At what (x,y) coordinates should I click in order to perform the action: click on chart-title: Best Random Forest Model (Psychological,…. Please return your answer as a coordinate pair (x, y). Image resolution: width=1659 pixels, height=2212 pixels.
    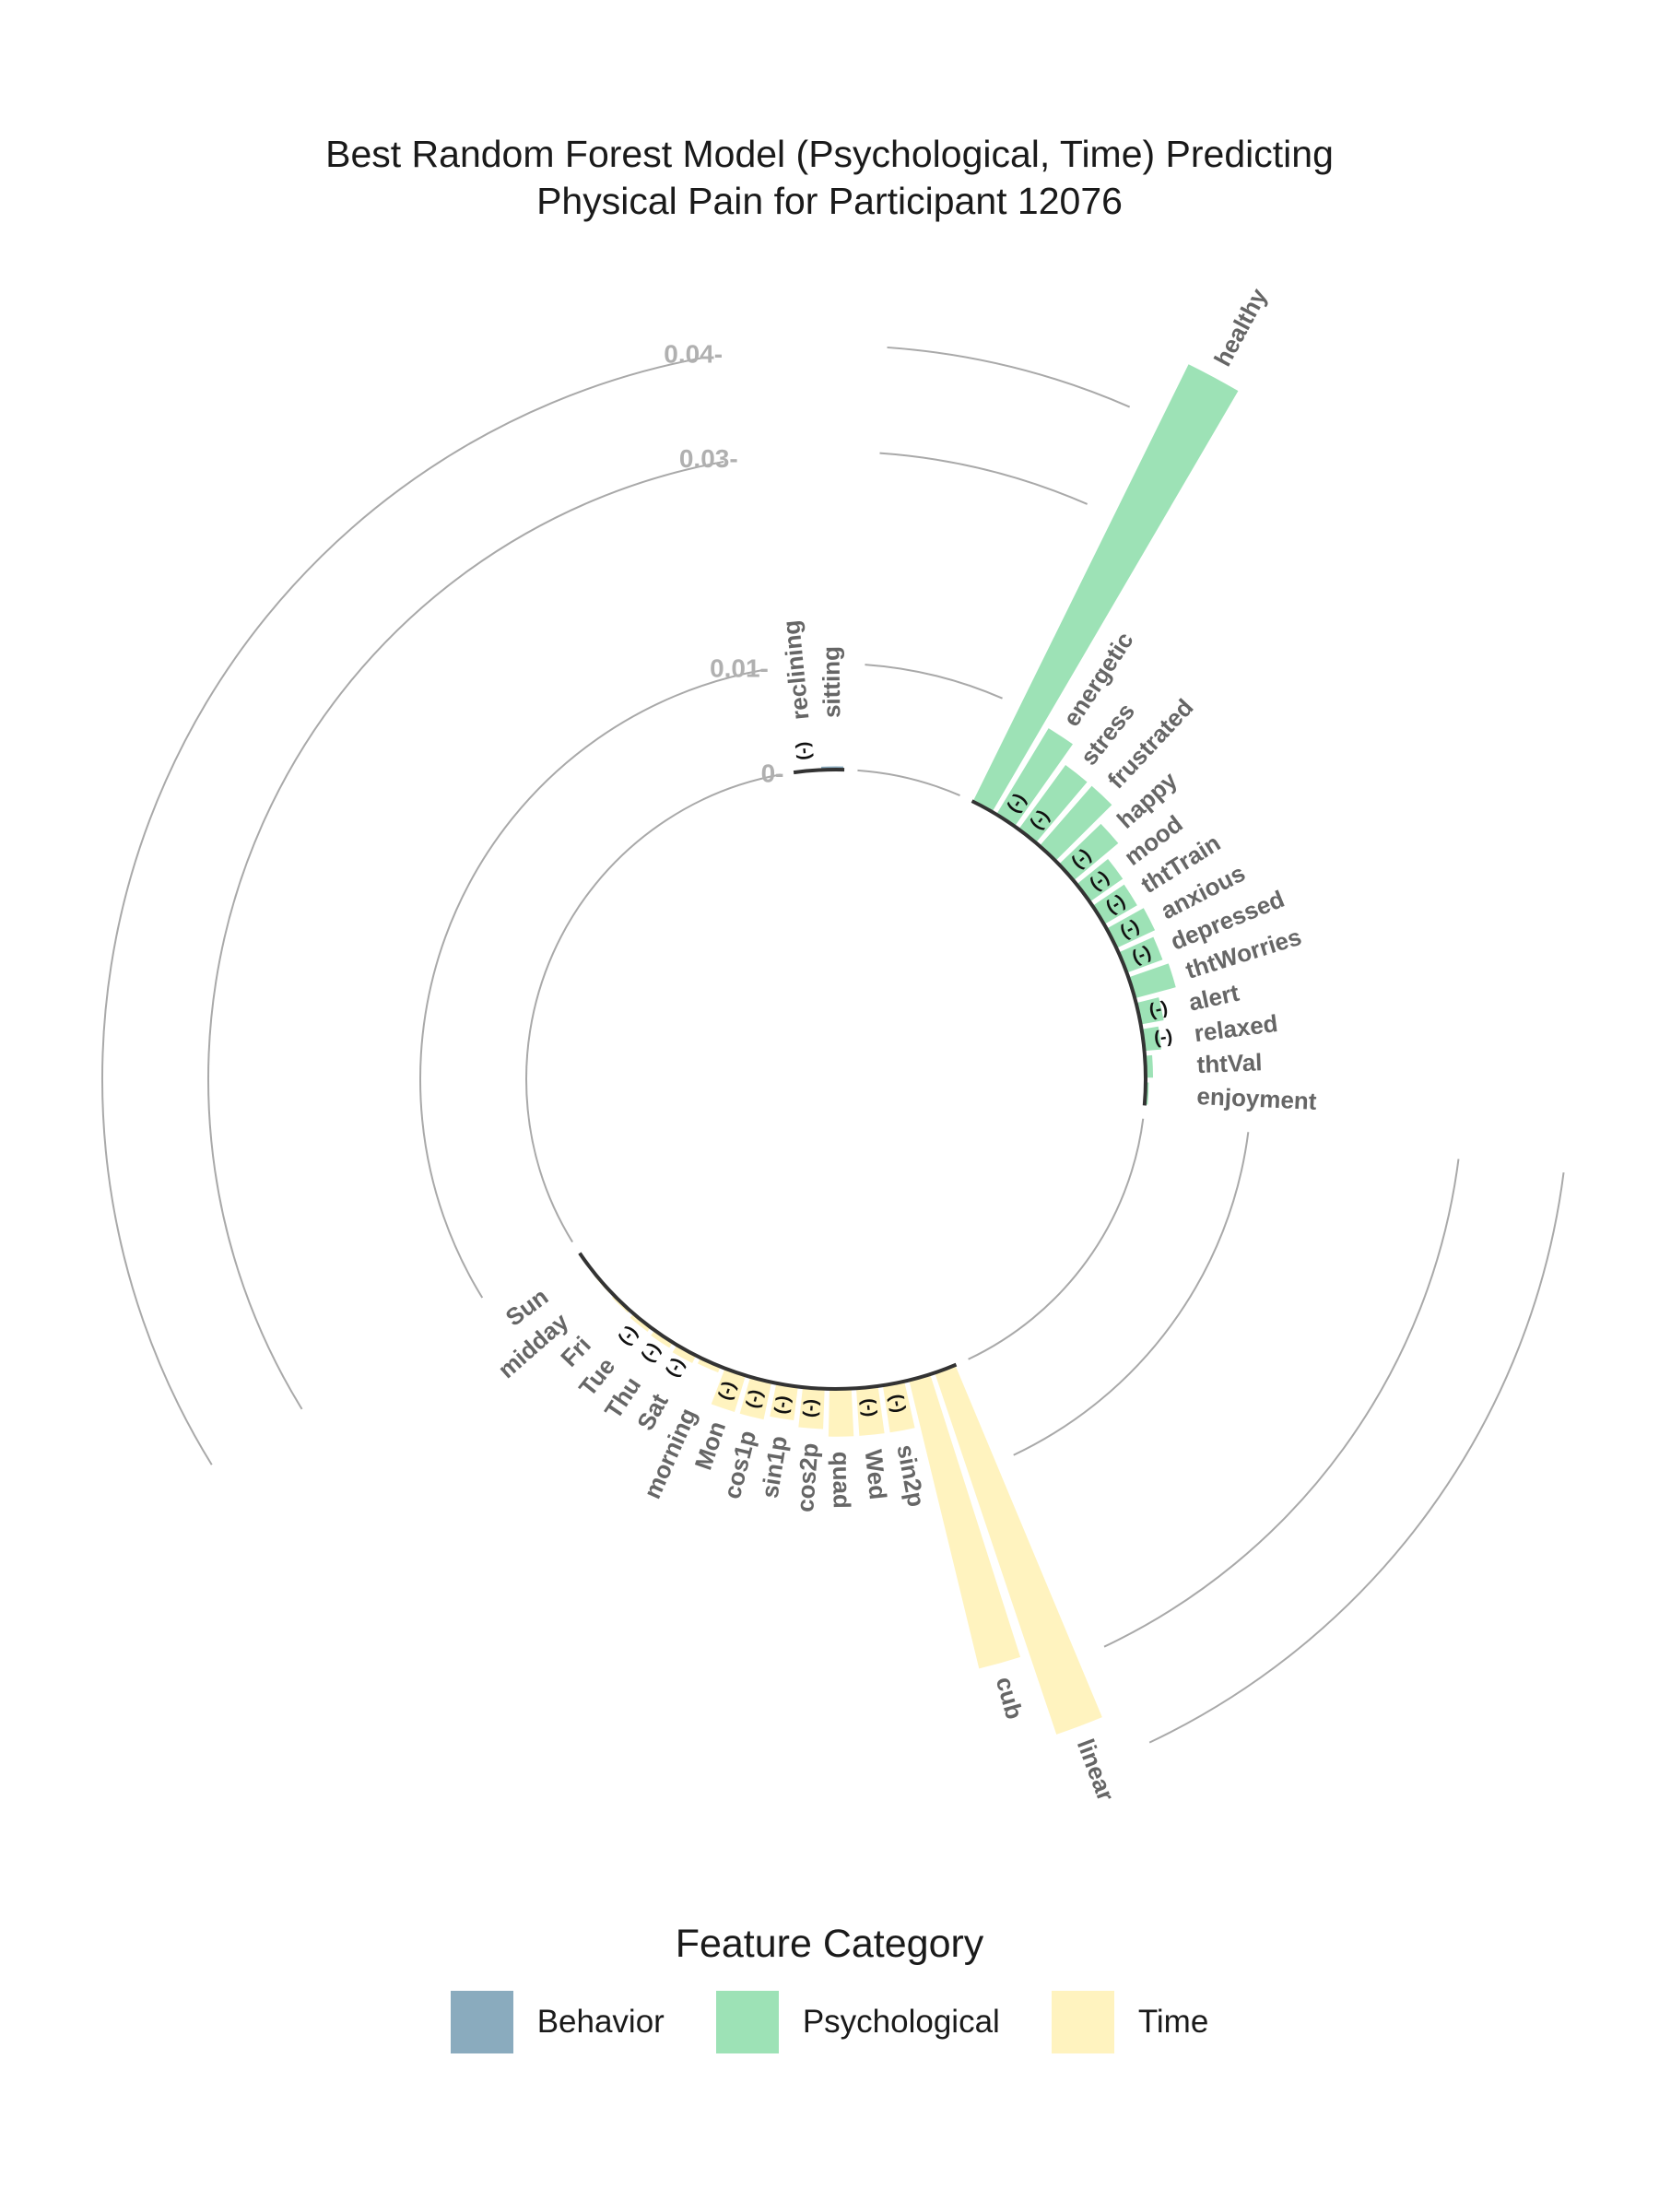
    Looking at the image, I should click on (829, 178).